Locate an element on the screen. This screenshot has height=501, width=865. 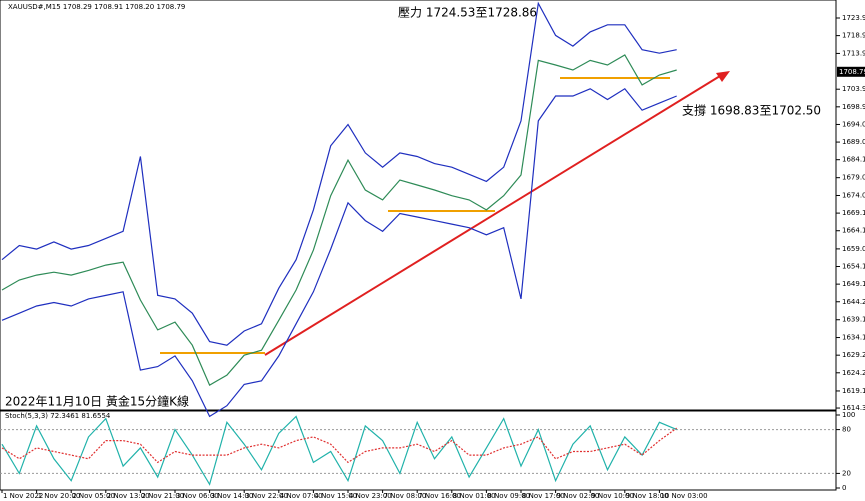
y-tick-label: 1713.95 is located at coordinates (853, 53).